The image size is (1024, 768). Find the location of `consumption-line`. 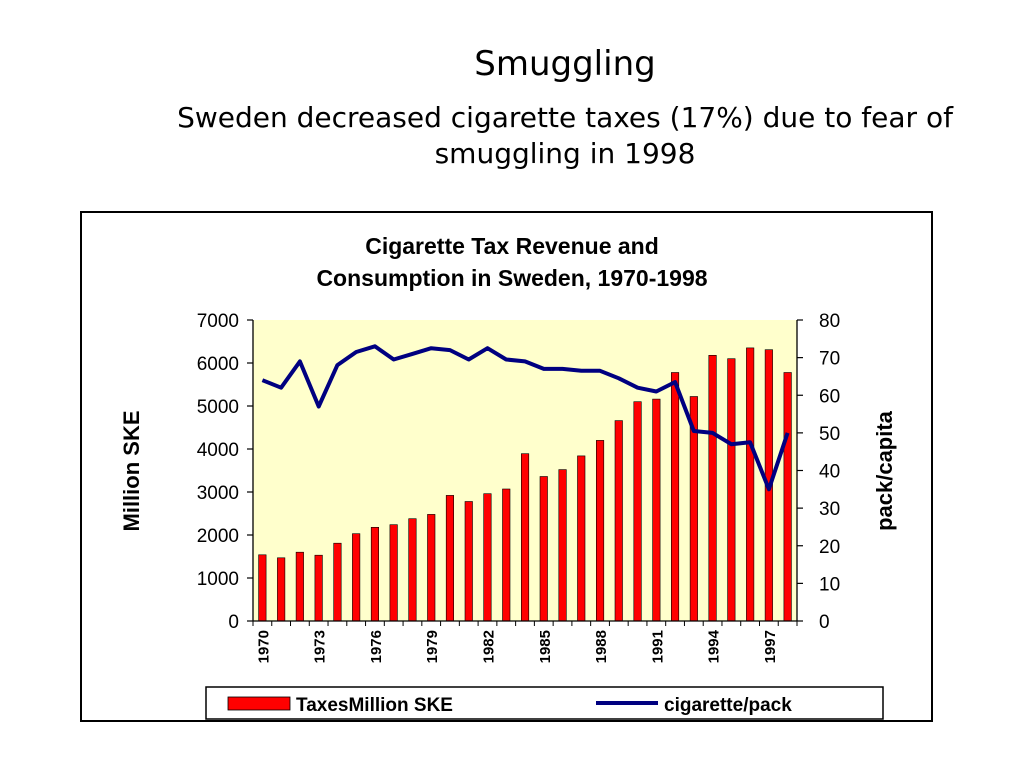

consumption-line is located at coordinates (525, 418).